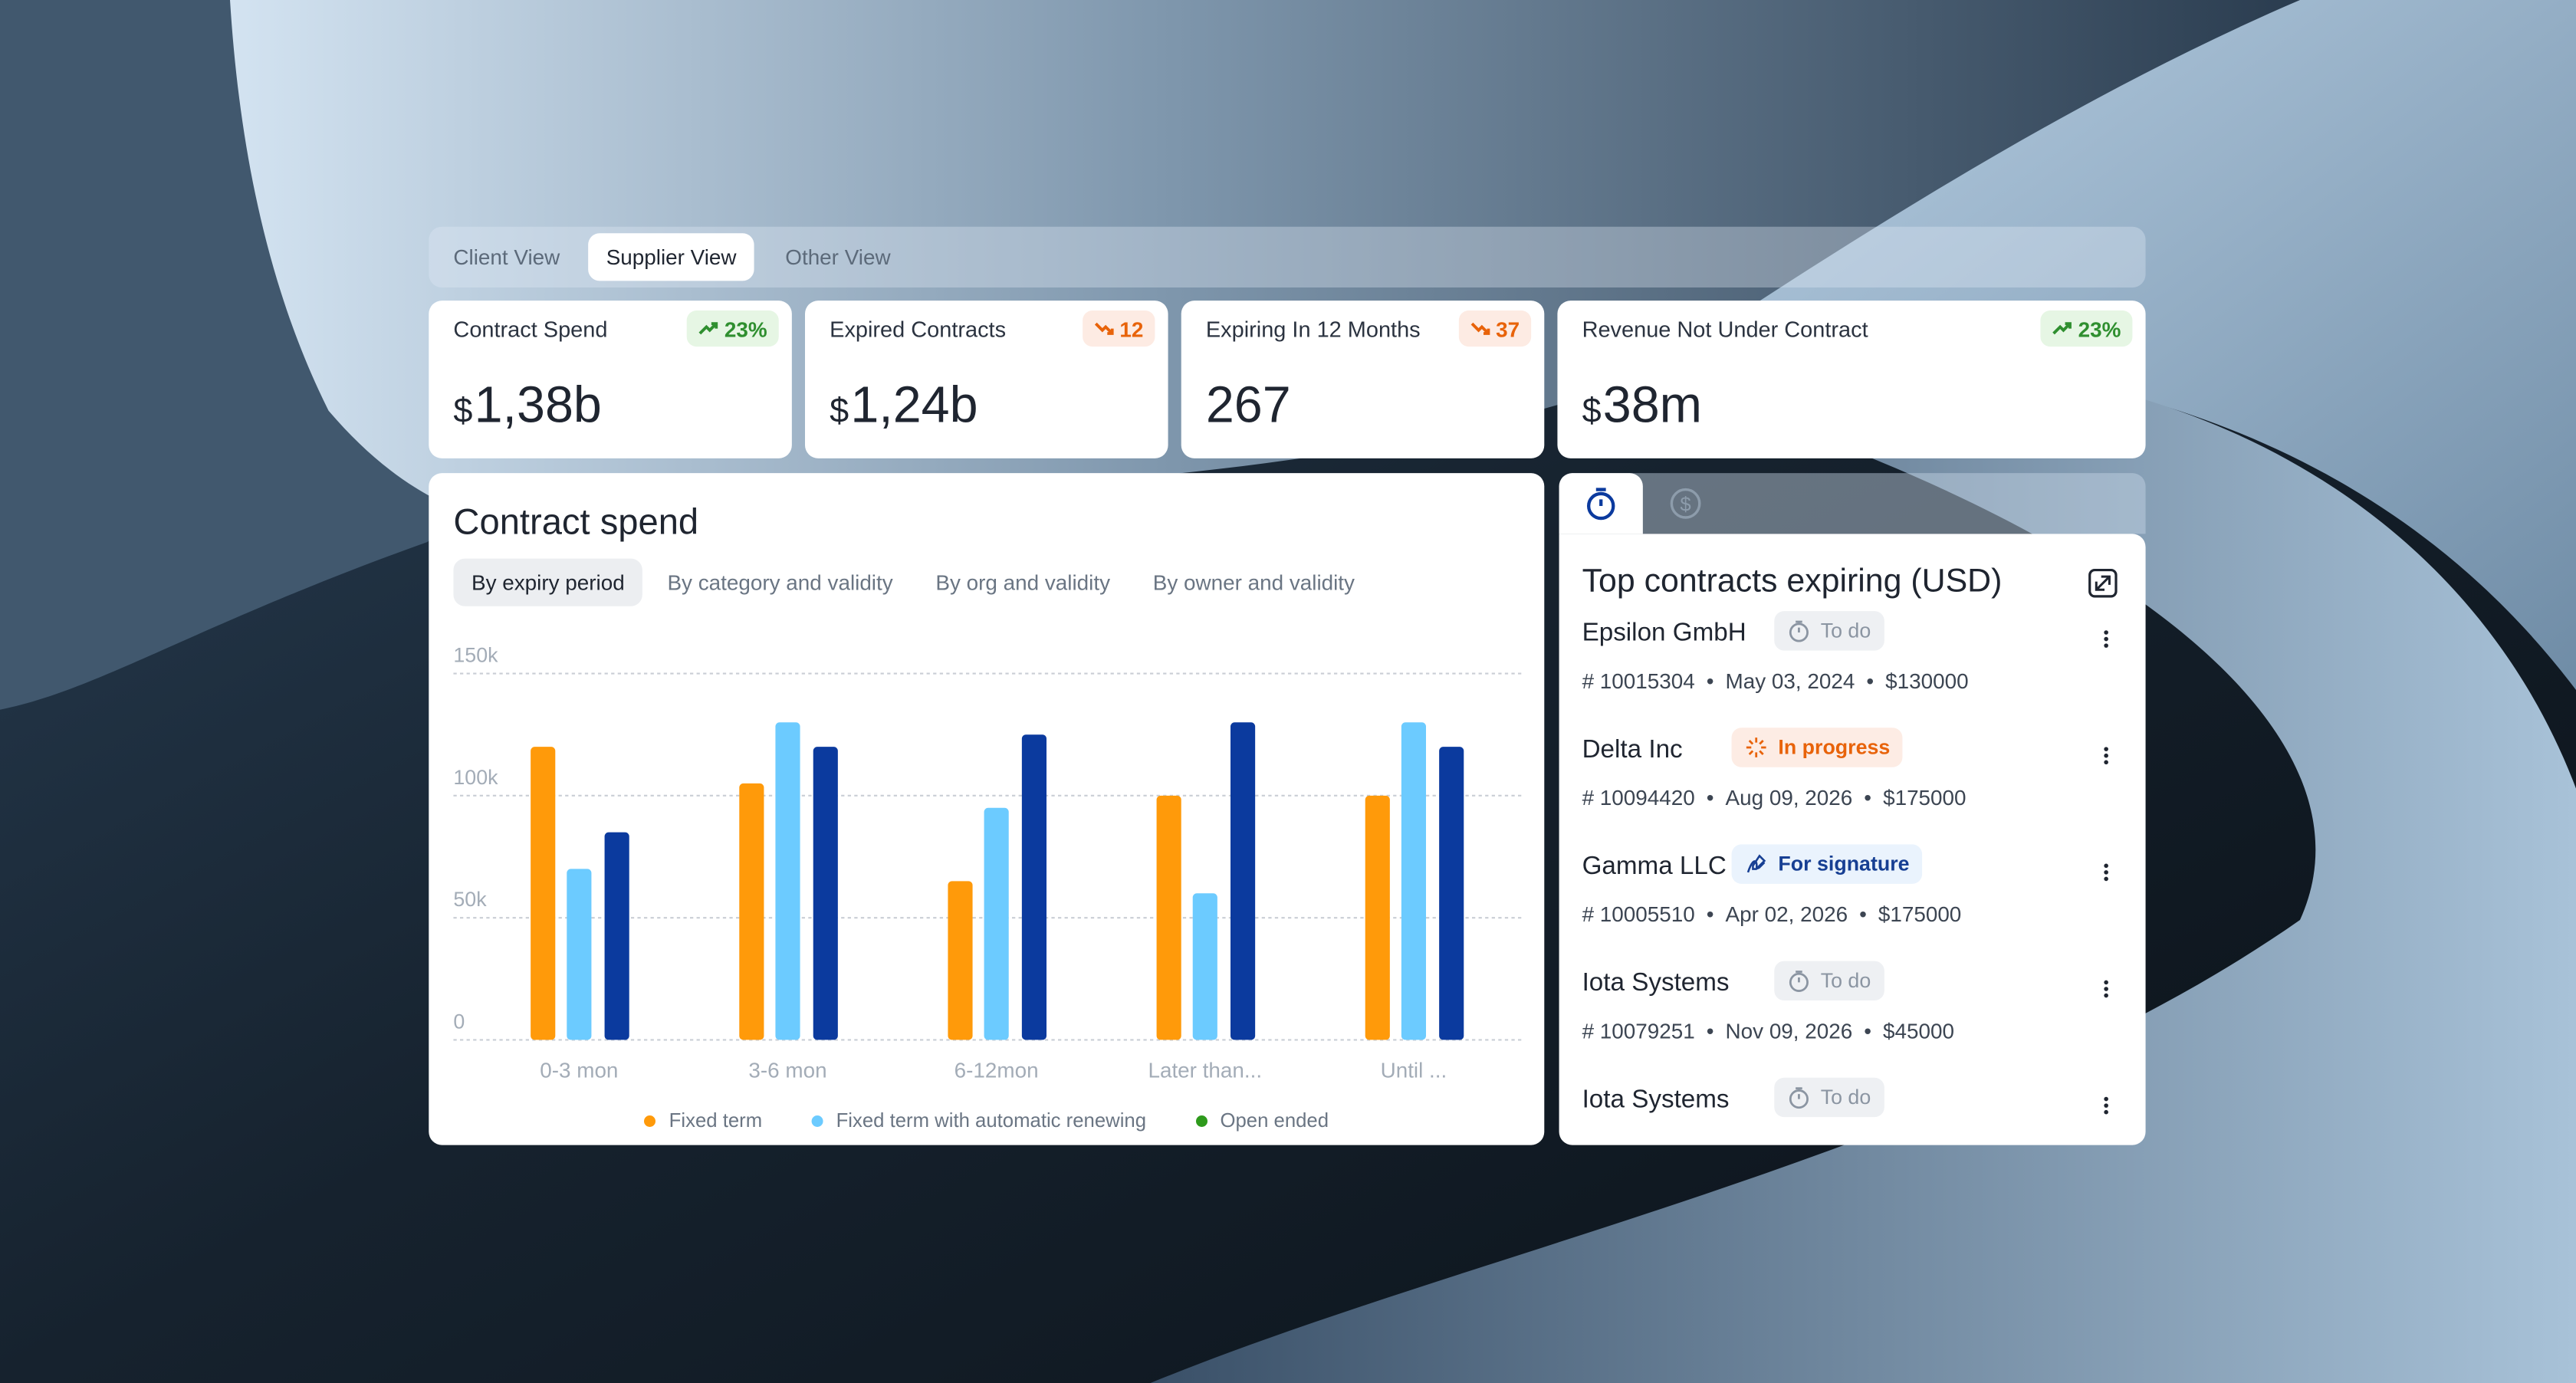 This screenshot has width=2576, height=1383. What do you see at coordinates (1508, 328) in the screenshot?
I see `kpi-change: 37` at bounding box center [1508, 328].